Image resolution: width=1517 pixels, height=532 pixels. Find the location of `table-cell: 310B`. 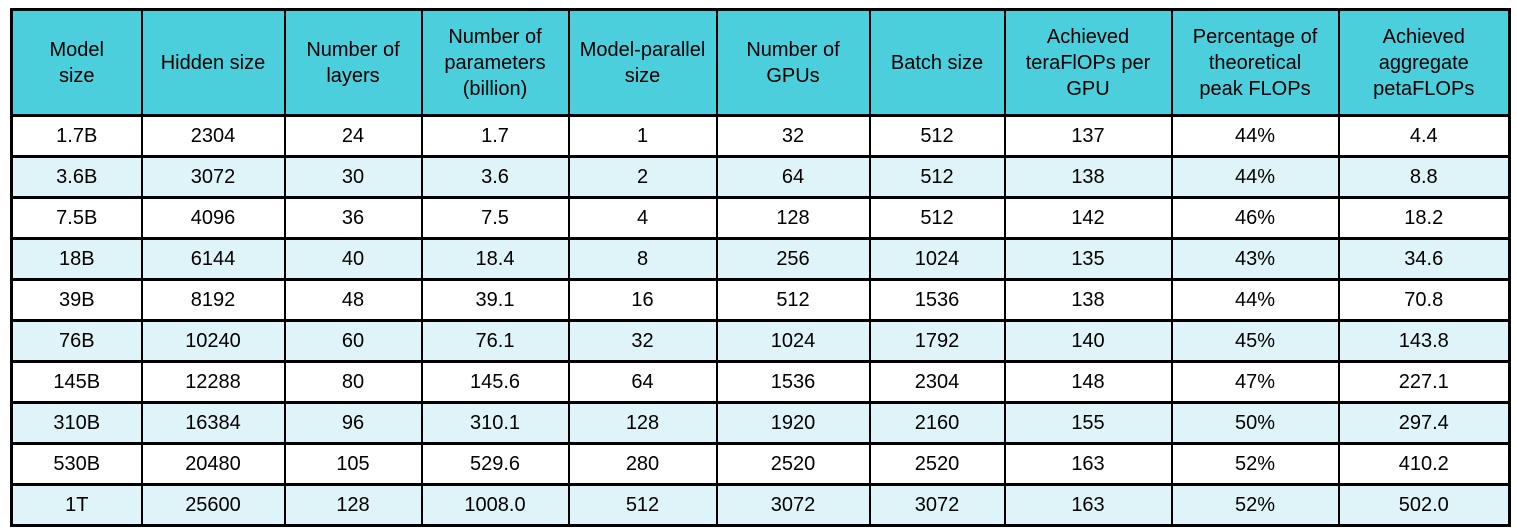

table-cell: 310B is located at coordinates (76, 423).